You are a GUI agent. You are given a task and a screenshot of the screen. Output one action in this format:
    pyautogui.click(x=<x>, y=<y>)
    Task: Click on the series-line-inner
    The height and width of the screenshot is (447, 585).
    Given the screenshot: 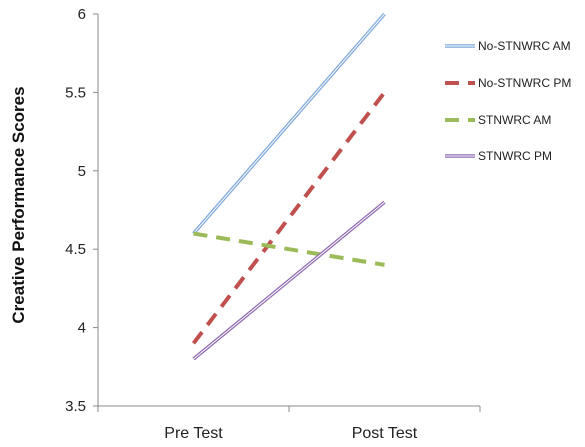 What is the action you would take?
    pyautogui.click(x=289, y=280)
    